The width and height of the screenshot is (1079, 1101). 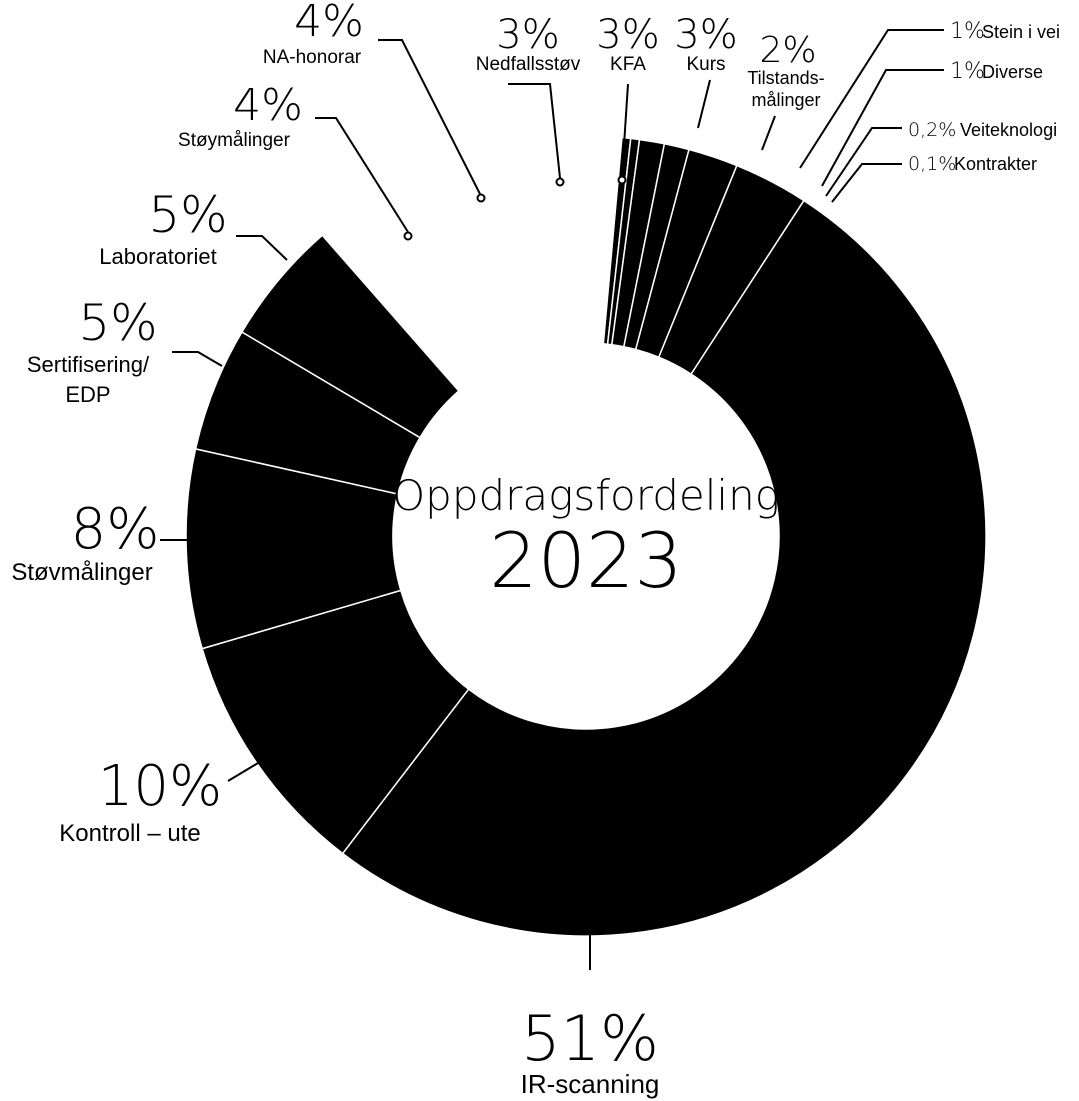 I want to click on category-label-kontroll-ute: Kontroll – ute, so click(x=129, y=833).